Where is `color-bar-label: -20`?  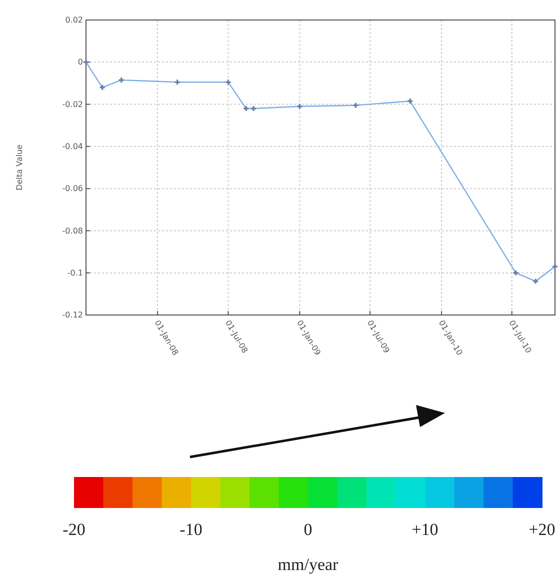 color-bar-label: -20 is located at coordinates (74, 529).